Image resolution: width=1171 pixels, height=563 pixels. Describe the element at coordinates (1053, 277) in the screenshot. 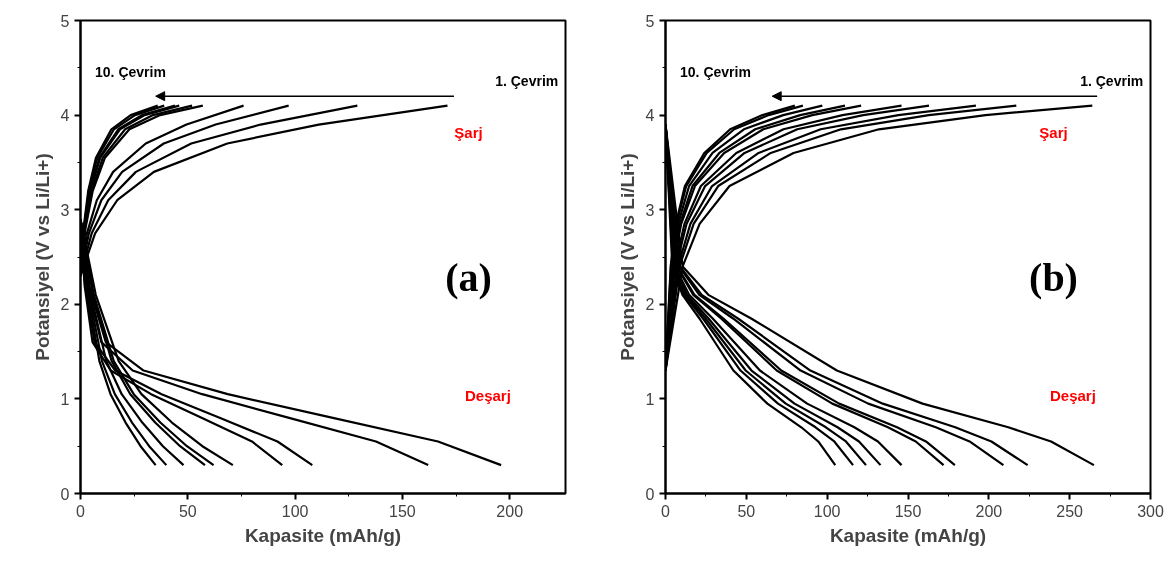

I see `annotation: (b)` at that location.